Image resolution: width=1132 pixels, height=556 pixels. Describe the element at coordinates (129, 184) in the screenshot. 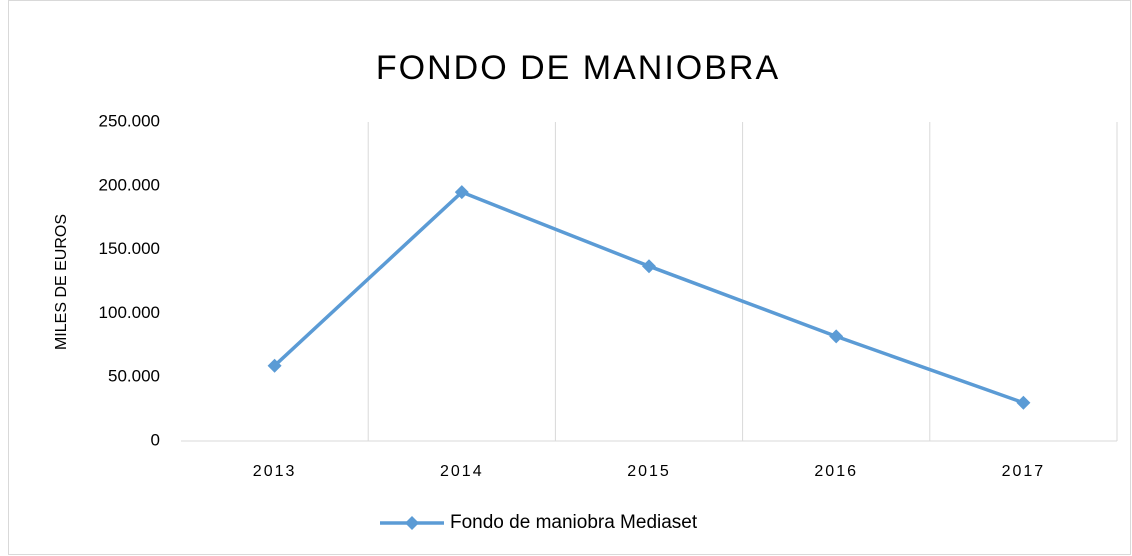

I see `y-tick-label: 200.000` at that location.